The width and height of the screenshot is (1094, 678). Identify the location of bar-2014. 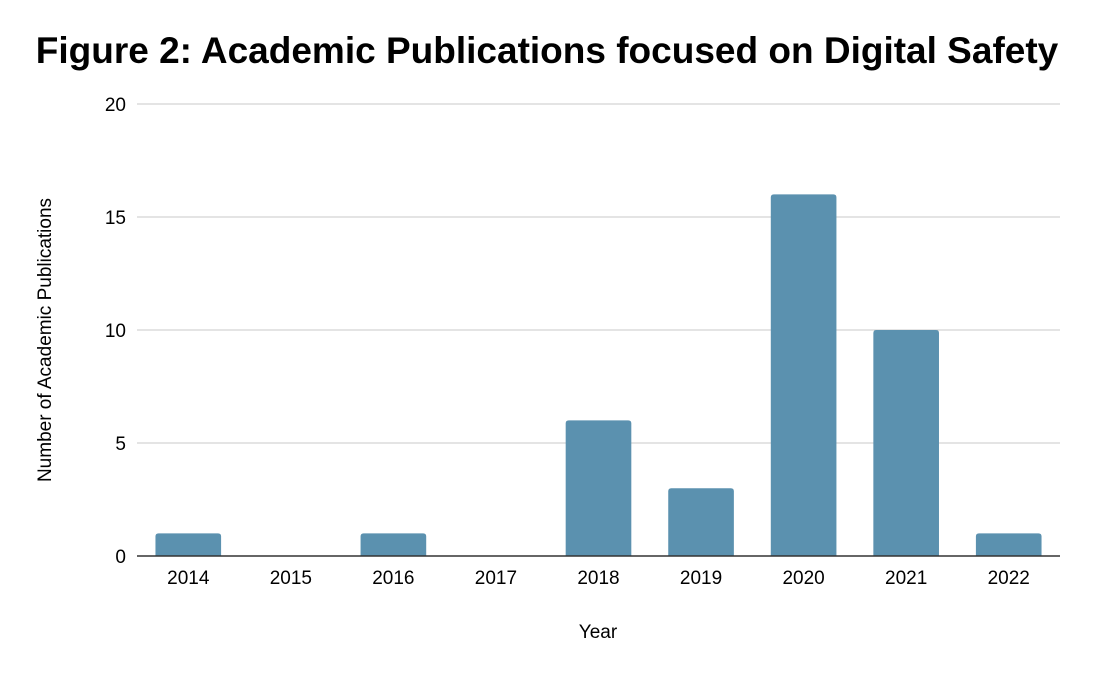
(188, 544).